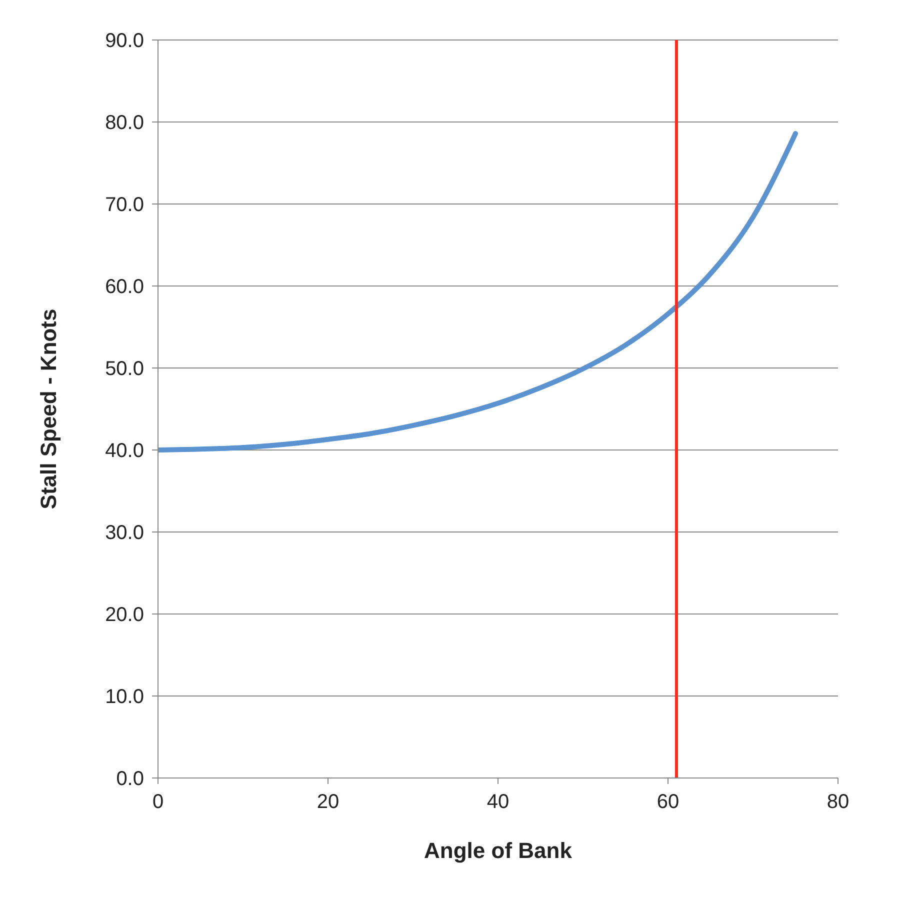  I want to click on y-tick-label: 90.0, so click(124, 41).